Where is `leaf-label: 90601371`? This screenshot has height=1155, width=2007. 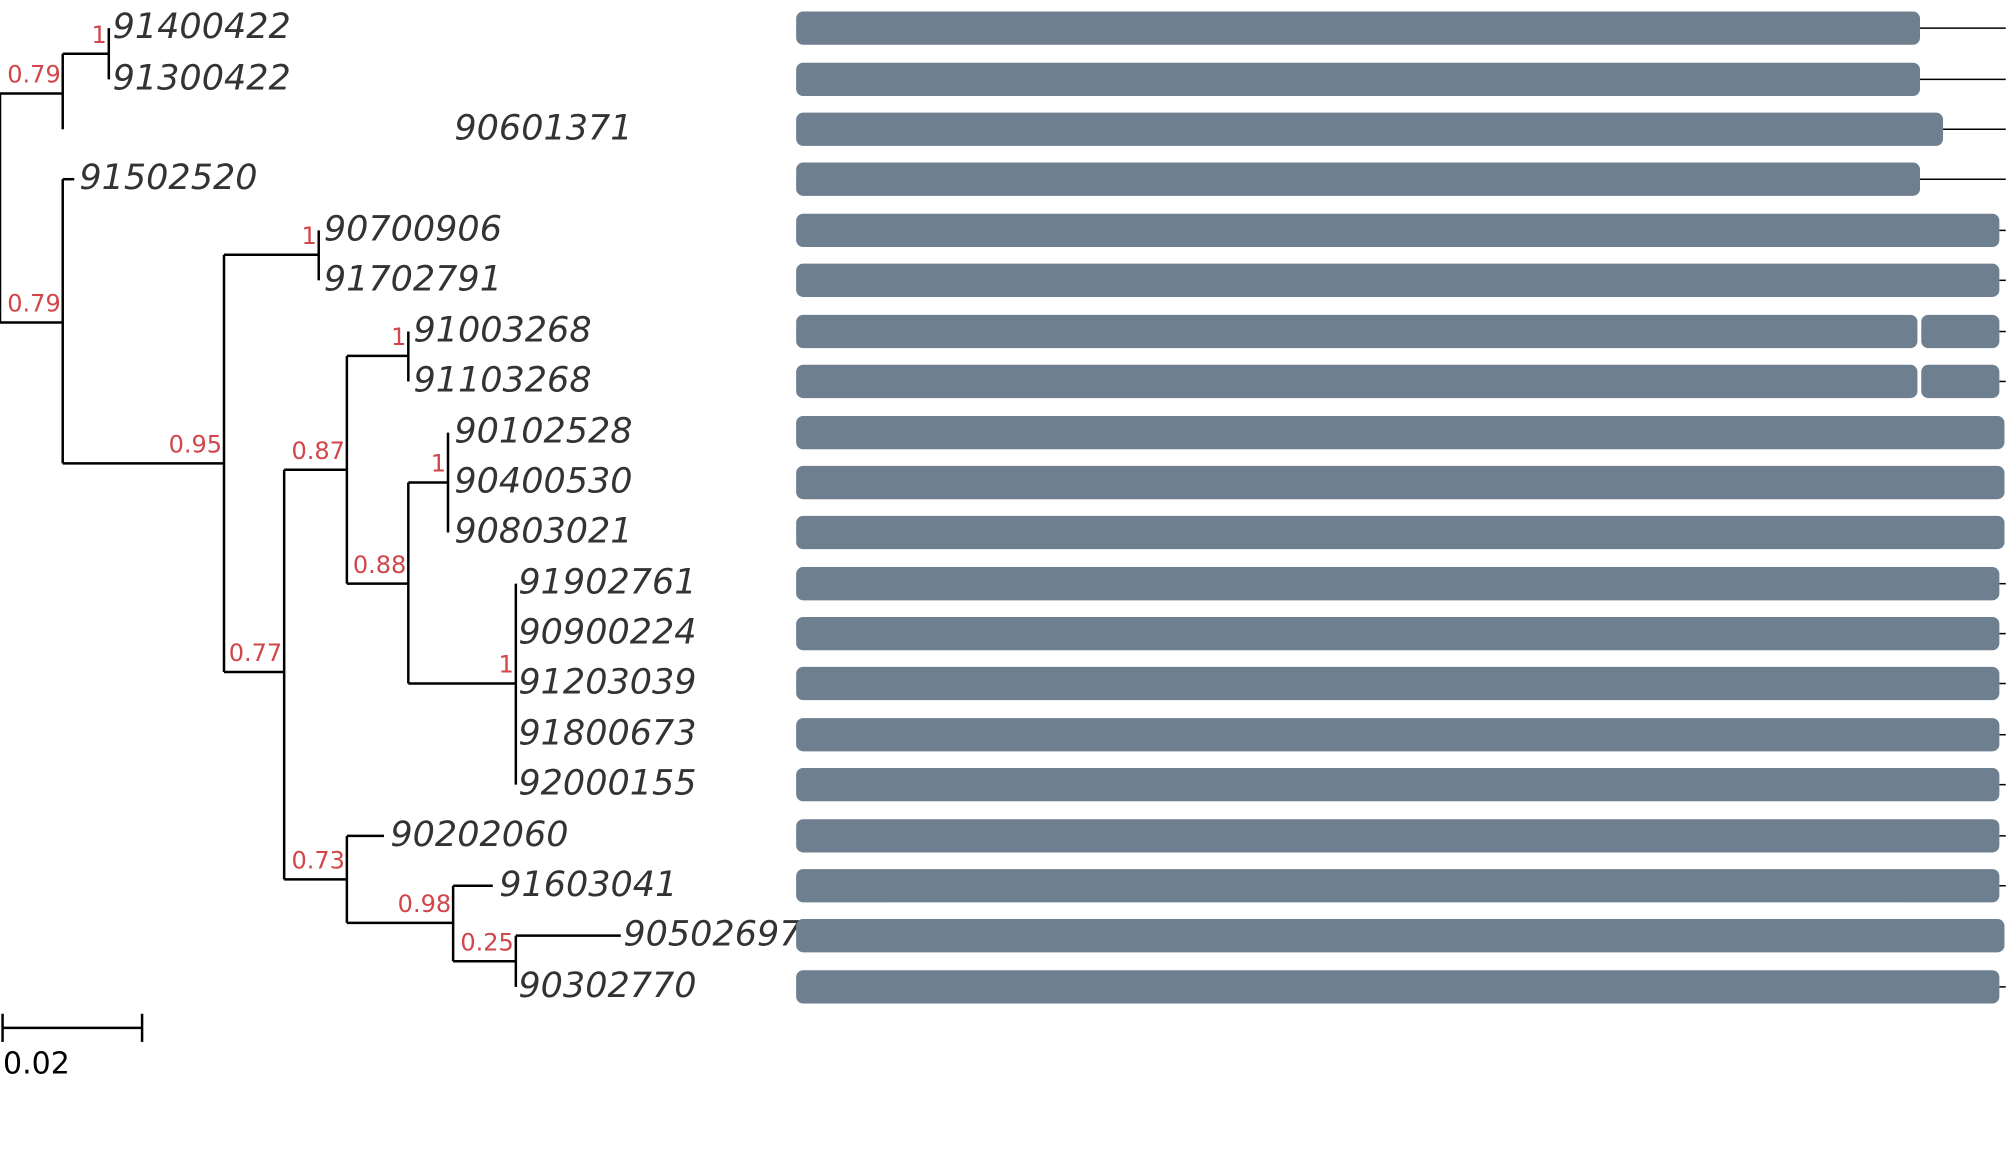
leaf-label: 90601371 is located at coordinates (543, 128).